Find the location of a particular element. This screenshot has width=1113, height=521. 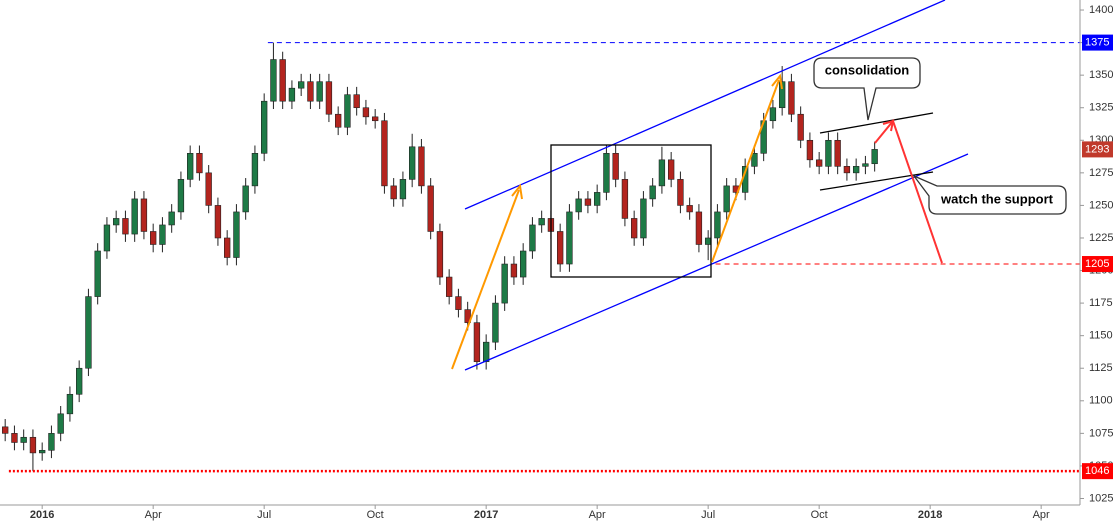

consolidation-top is located at coordinates (876, 123).